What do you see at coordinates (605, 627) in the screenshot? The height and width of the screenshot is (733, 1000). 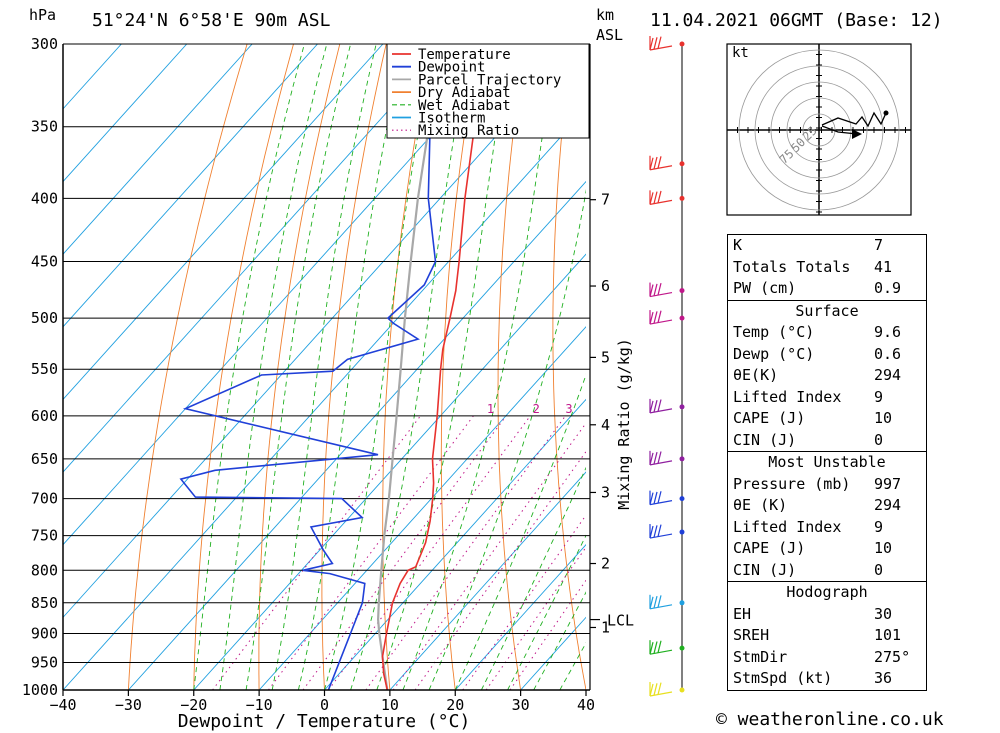 I see `km-tick-label: 1` at bounding box center [605, 627].